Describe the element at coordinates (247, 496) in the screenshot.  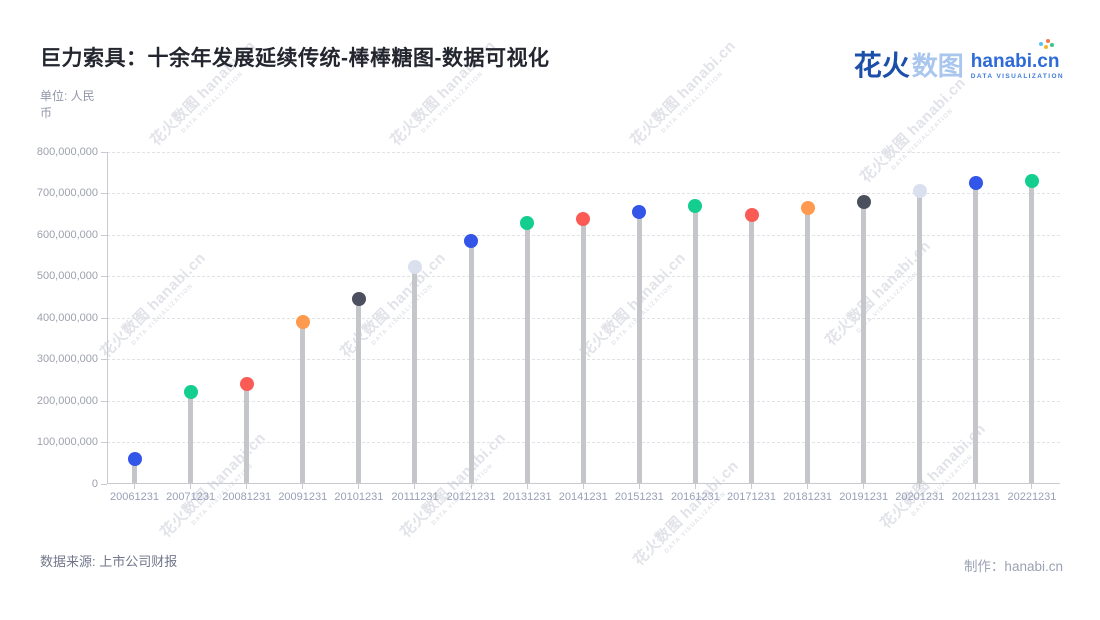
I see `x-axis-label: 20081231` at that location.